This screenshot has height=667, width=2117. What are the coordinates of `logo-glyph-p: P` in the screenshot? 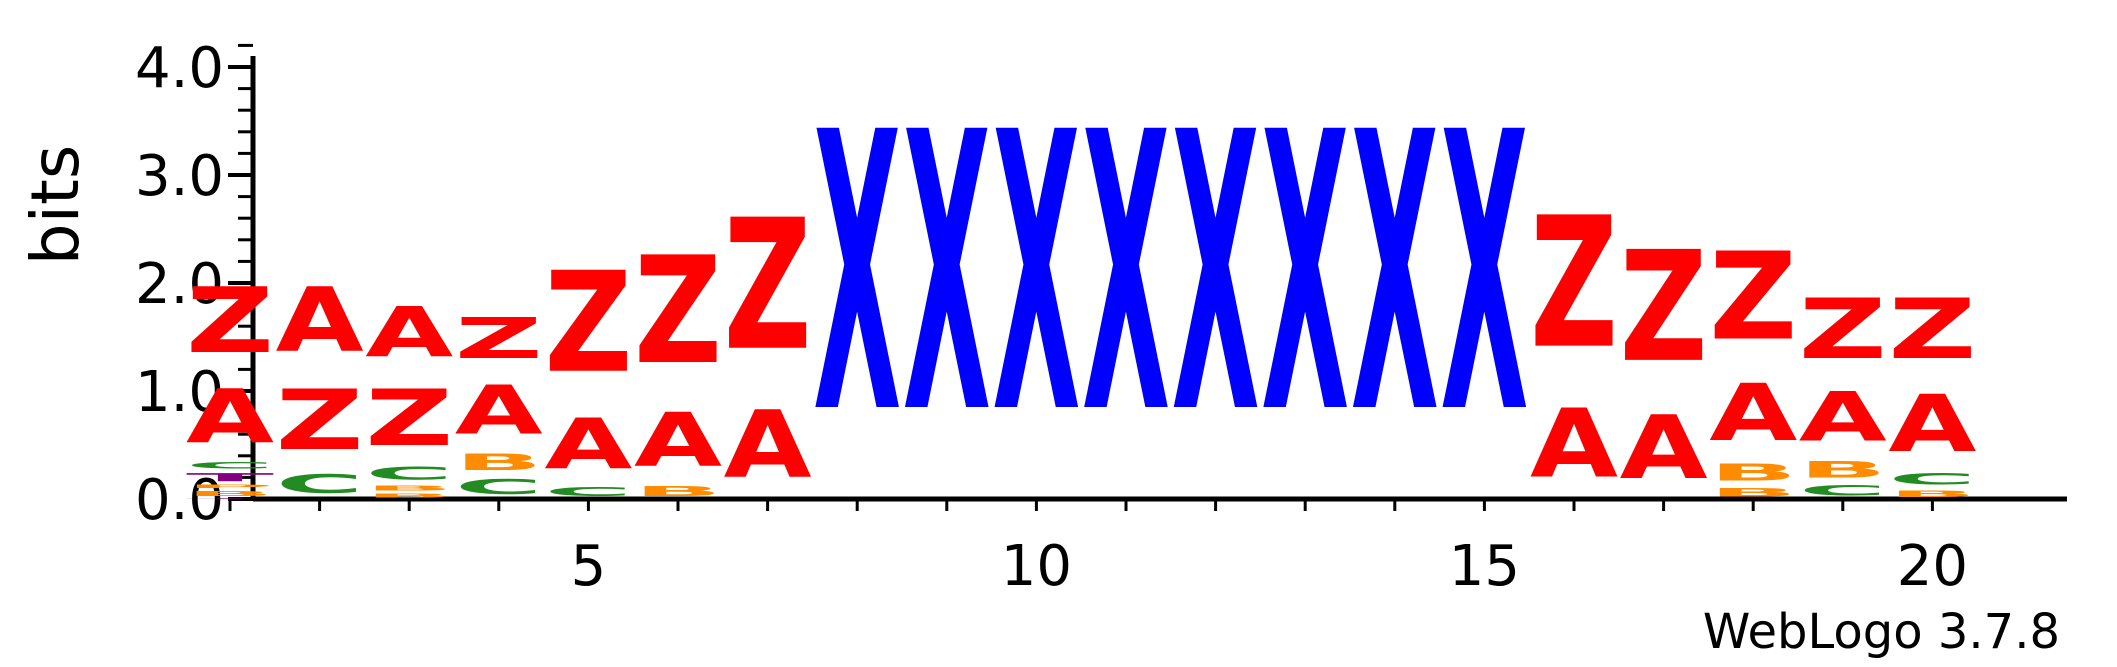 It's located at (230, 486).